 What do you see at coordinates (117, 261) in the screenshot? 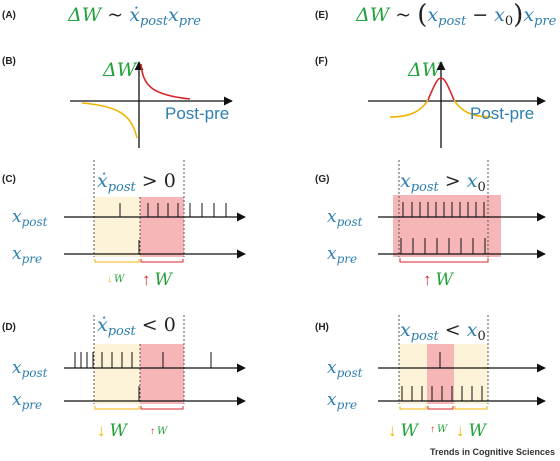
I see `panel-c-cream-bracket` at bounding box center [117, 261].